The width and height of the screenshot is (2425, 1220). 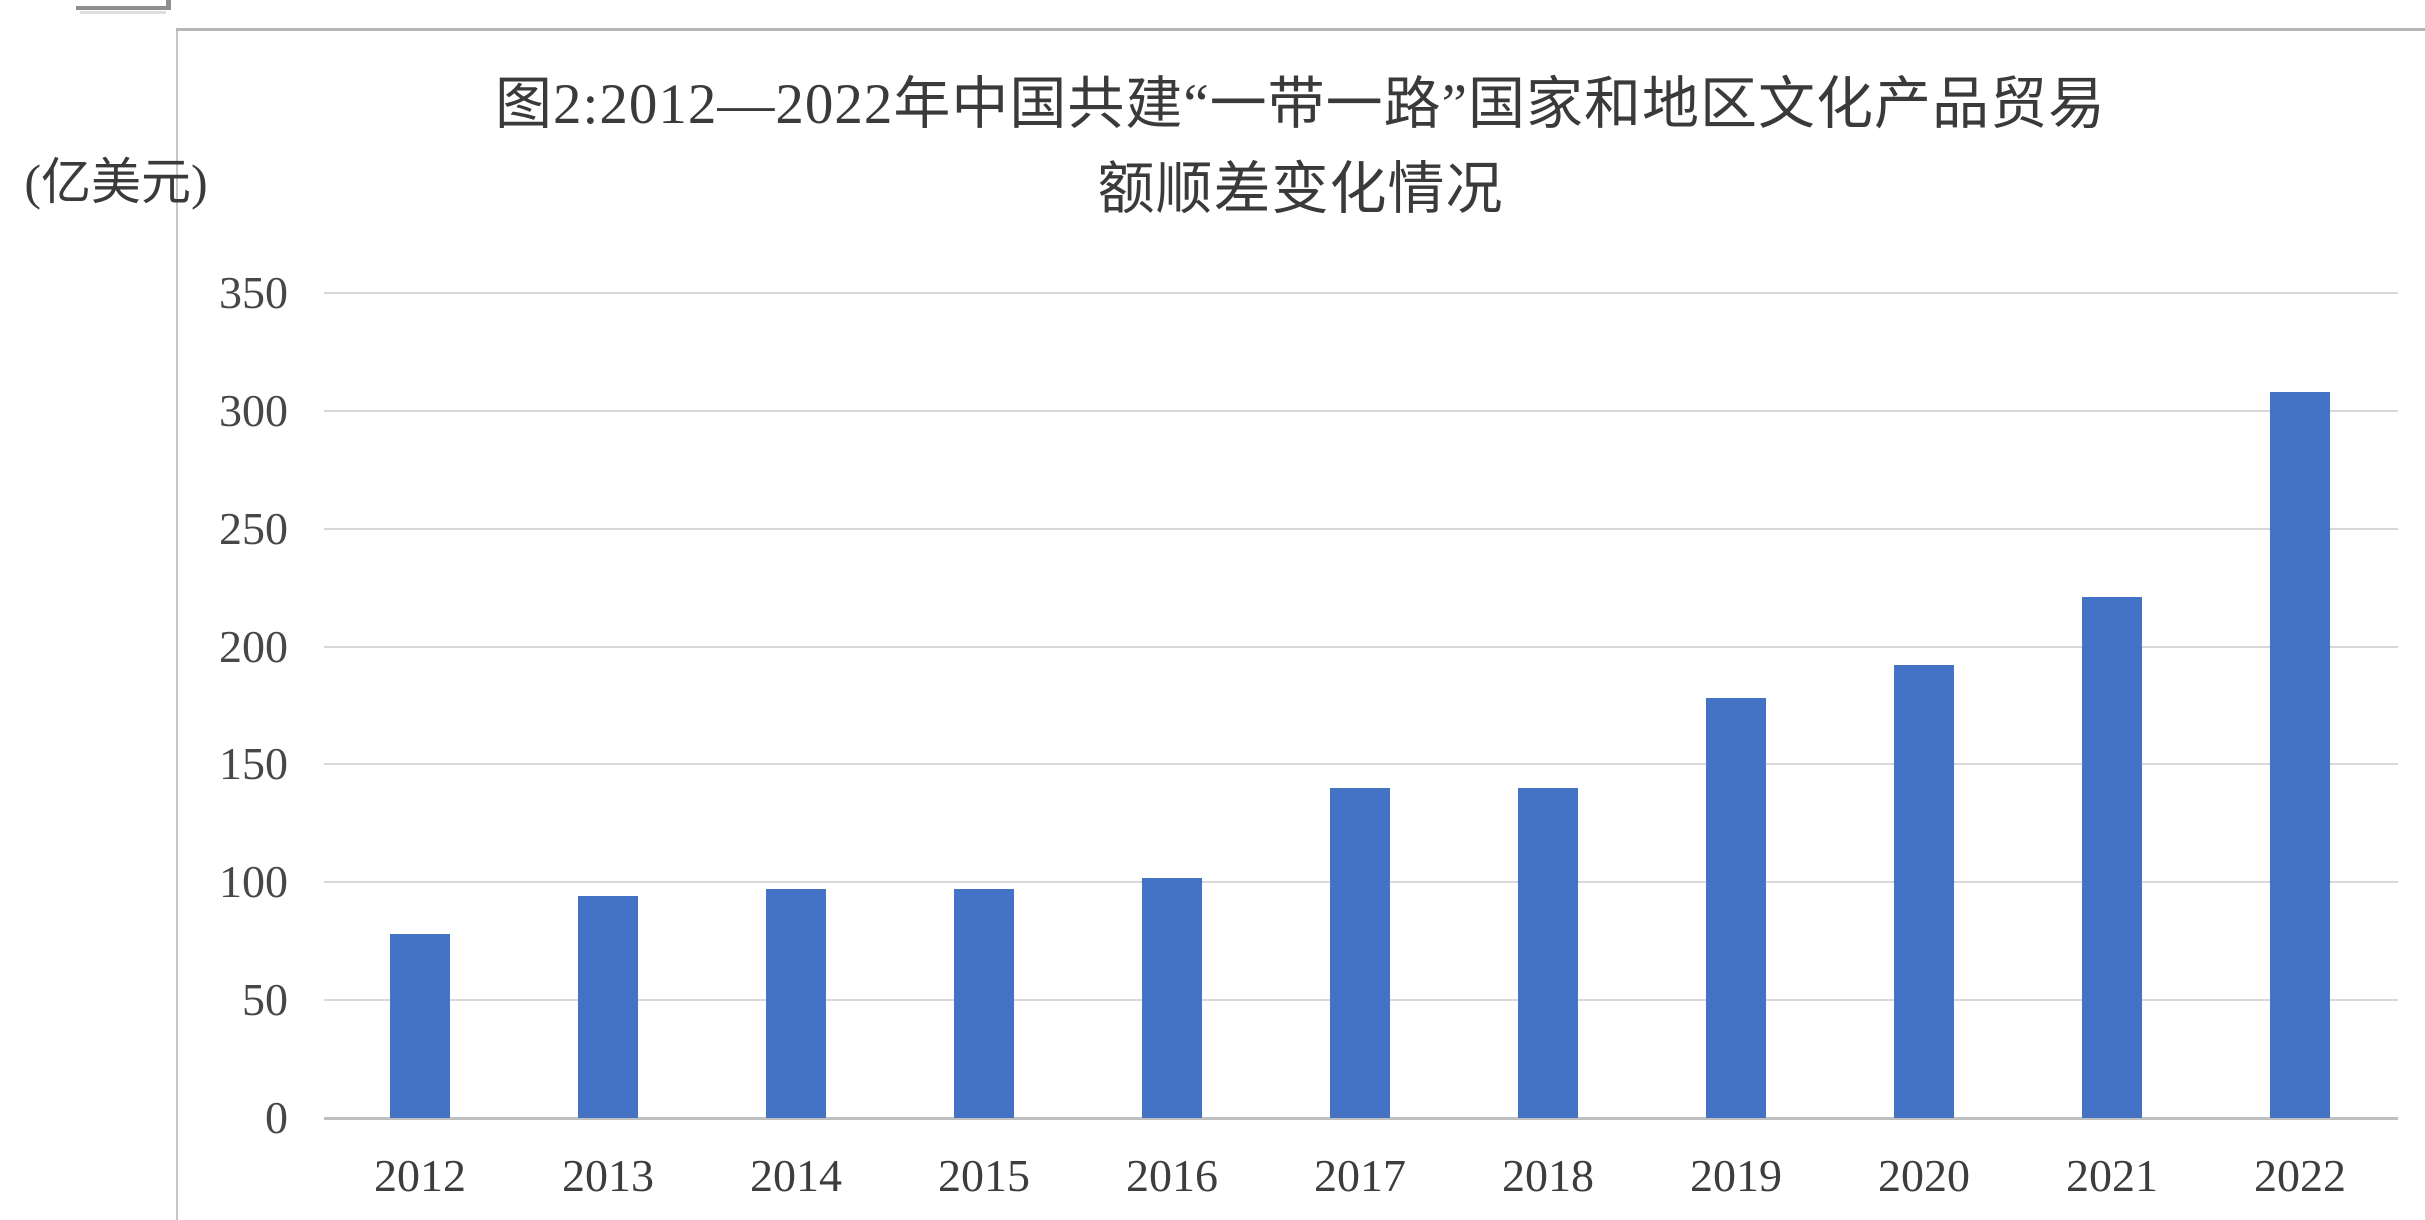 I want to click on chart-title-line1: 图2:2012—2022年中国共建“一带一路”国家和地区文化产品贸易, so click(x=1300, y=104).